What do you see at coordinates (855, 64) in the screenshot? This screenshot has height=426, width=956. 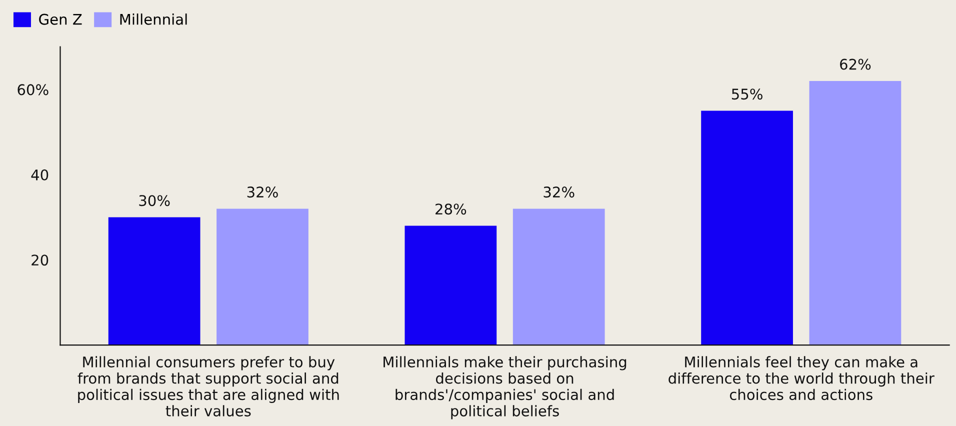 I see `data-label: 62%` at bounding box center [855, 64].